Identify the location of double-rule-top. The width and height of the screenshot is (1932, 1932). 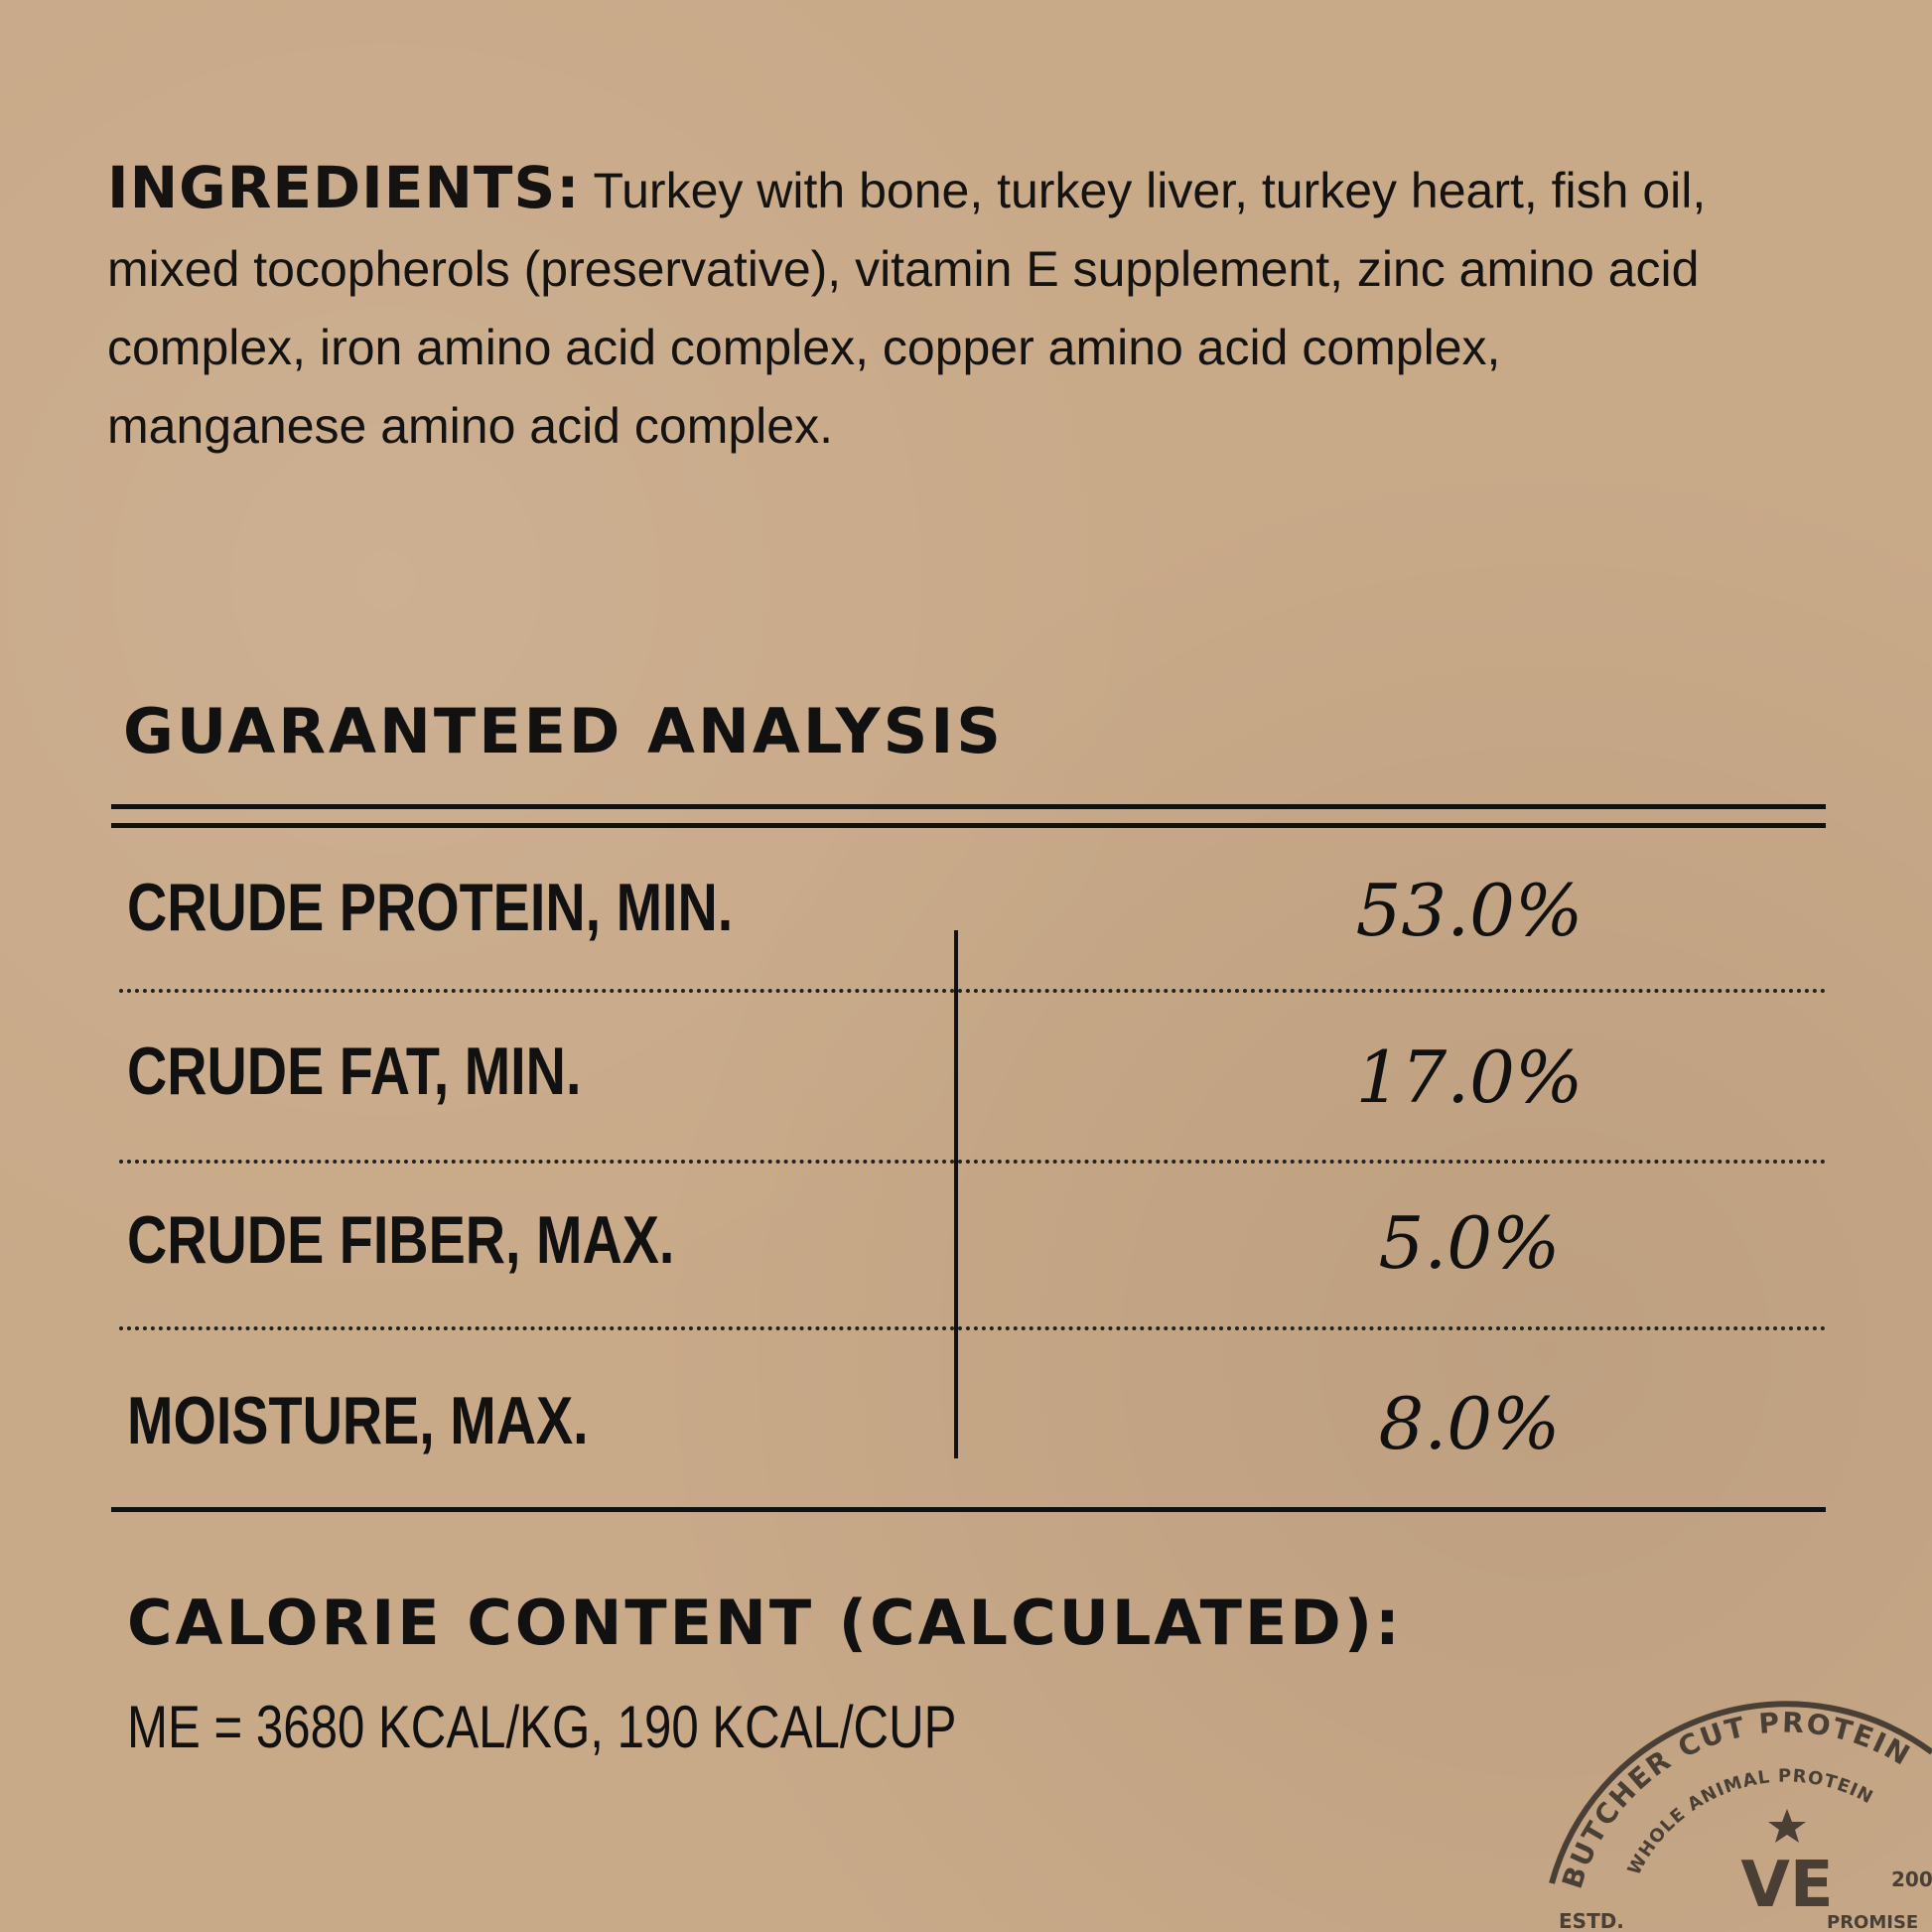
(968, 807).